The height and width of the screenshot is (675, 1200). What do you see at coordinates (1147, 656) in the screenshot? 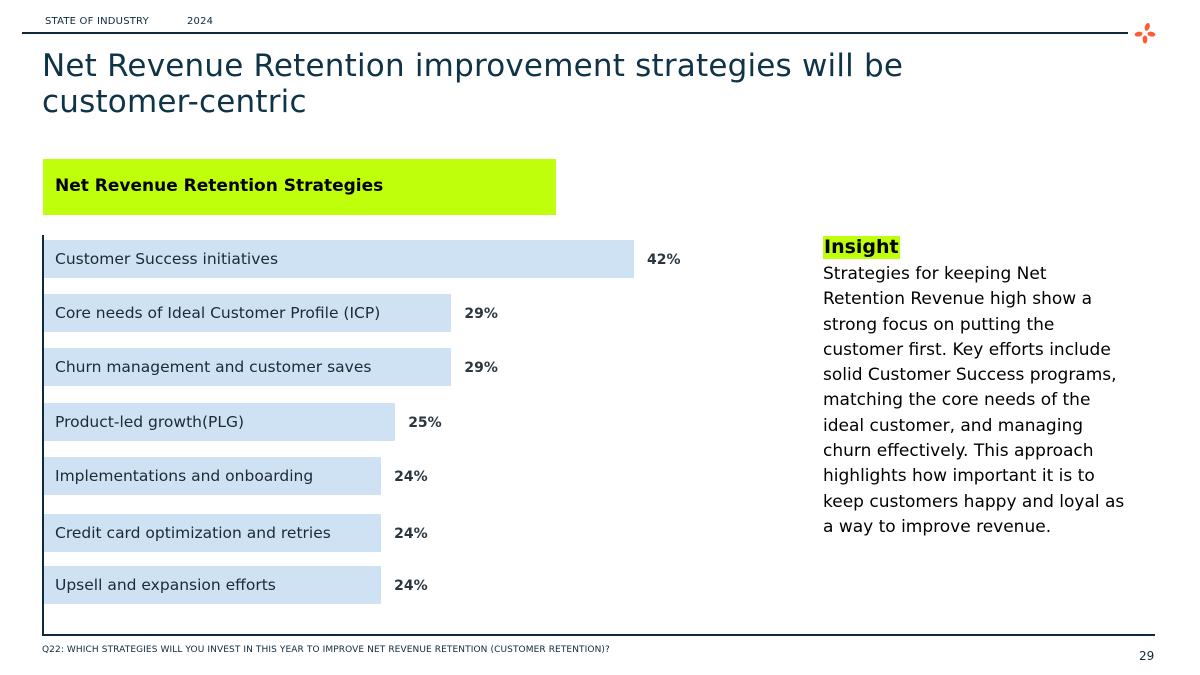
I see `page-number: 29` at bounding box center [1147, 656].